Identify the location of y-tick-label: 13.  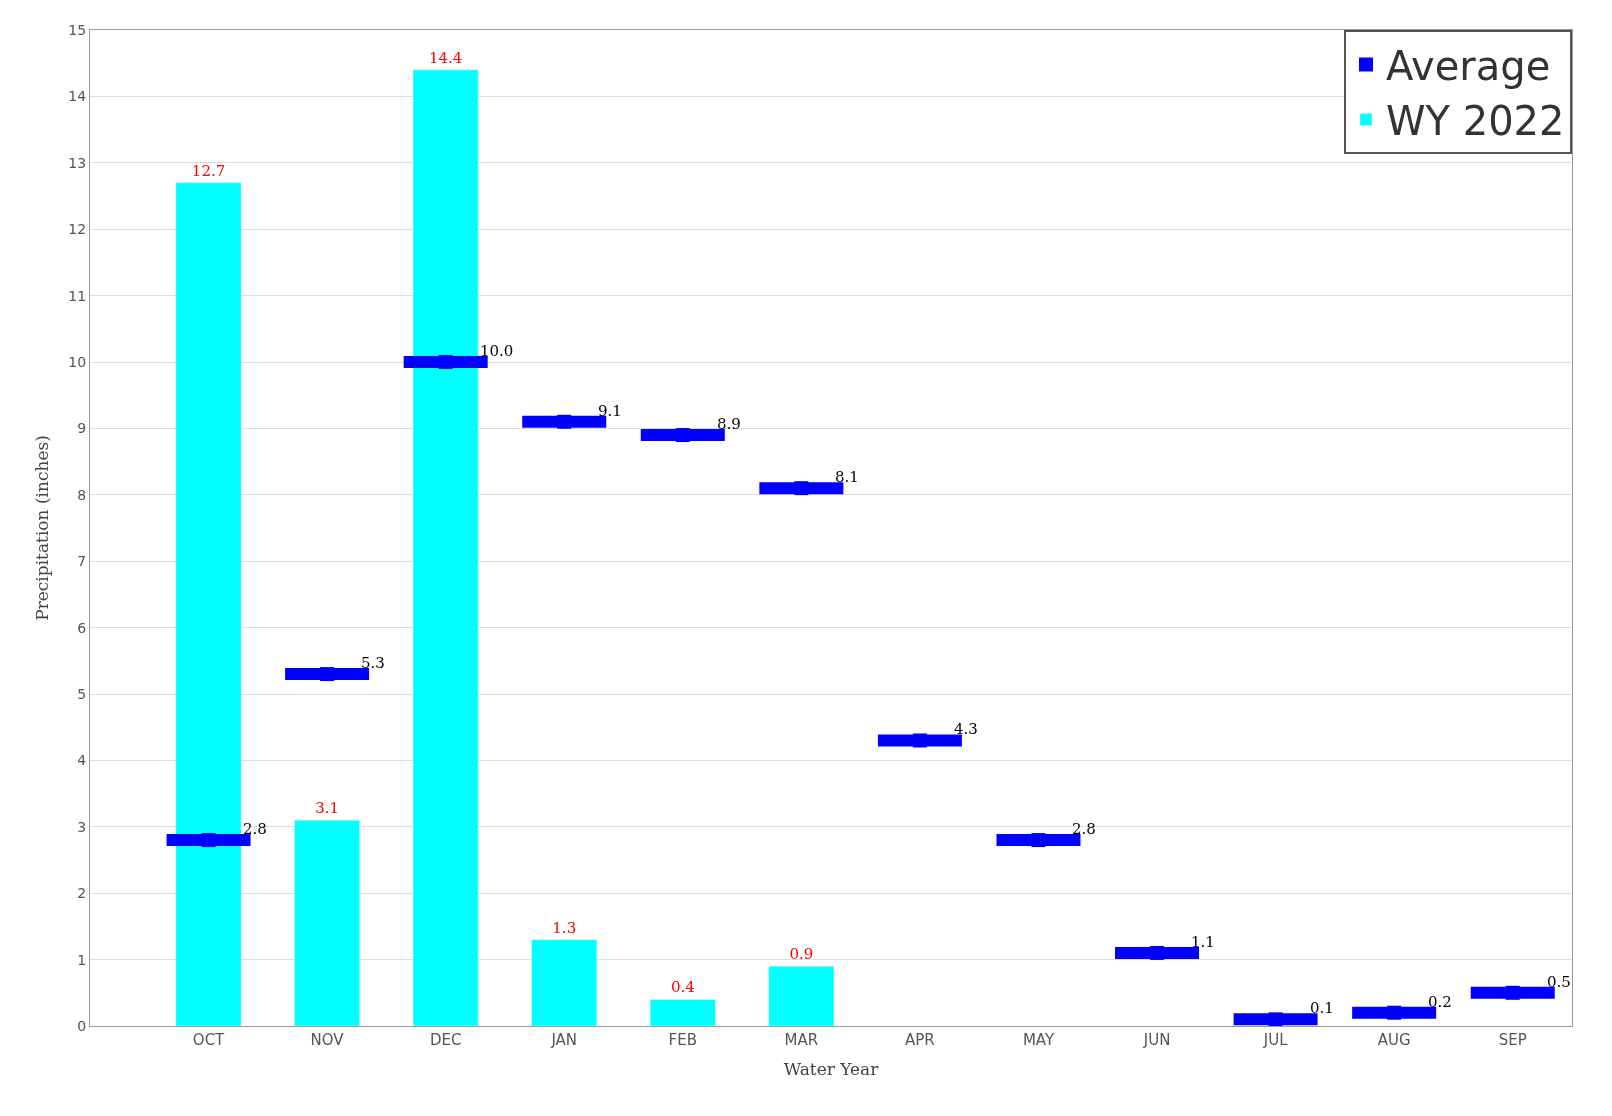
(77, 162).